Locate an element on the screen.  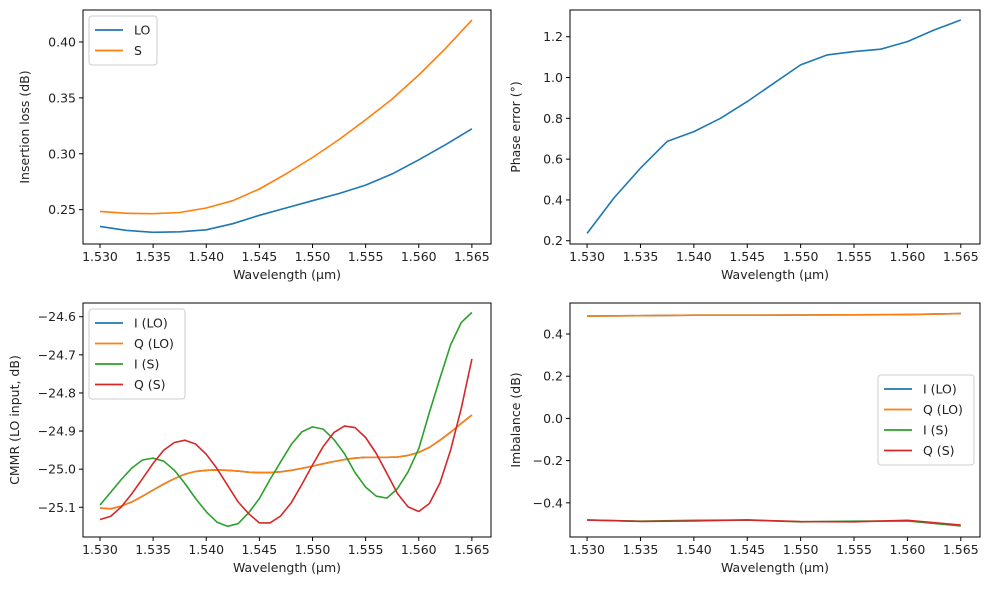
y-tick-label: −24.7 is located at coordinates (57, 354).